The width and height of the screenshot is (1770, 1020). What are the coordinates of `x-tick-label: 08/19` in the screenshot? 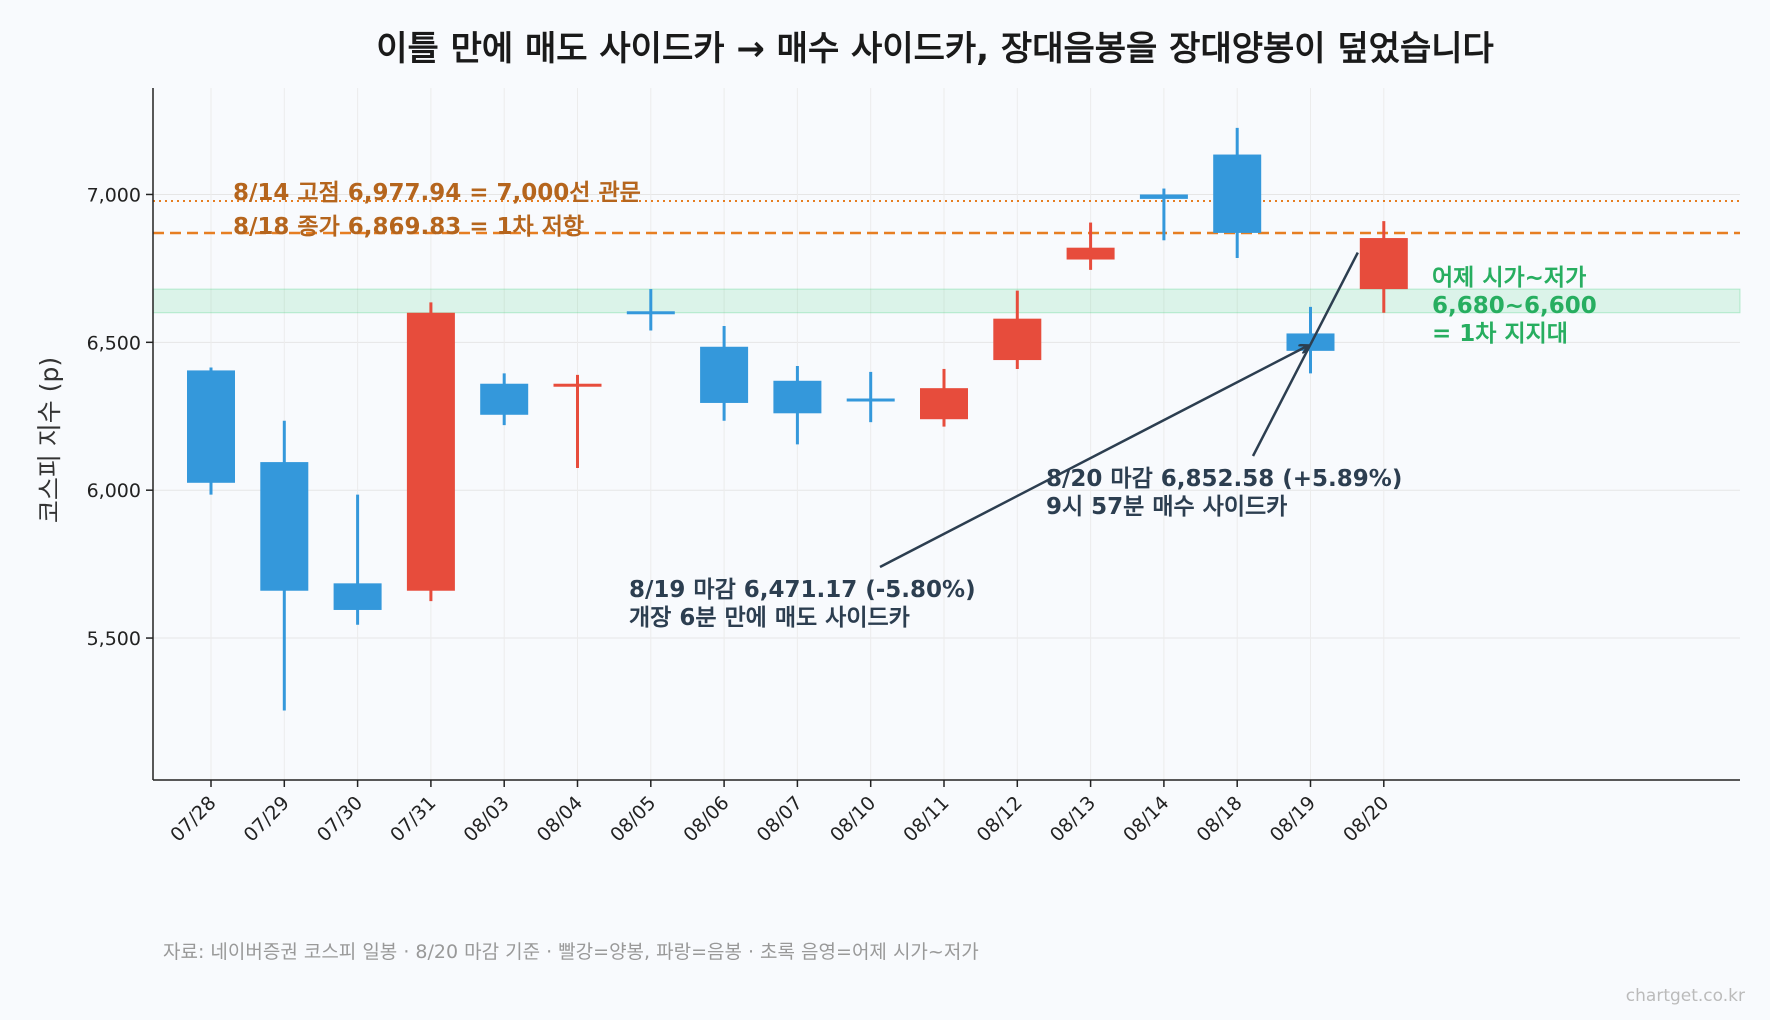 It's located at (1293, 819).